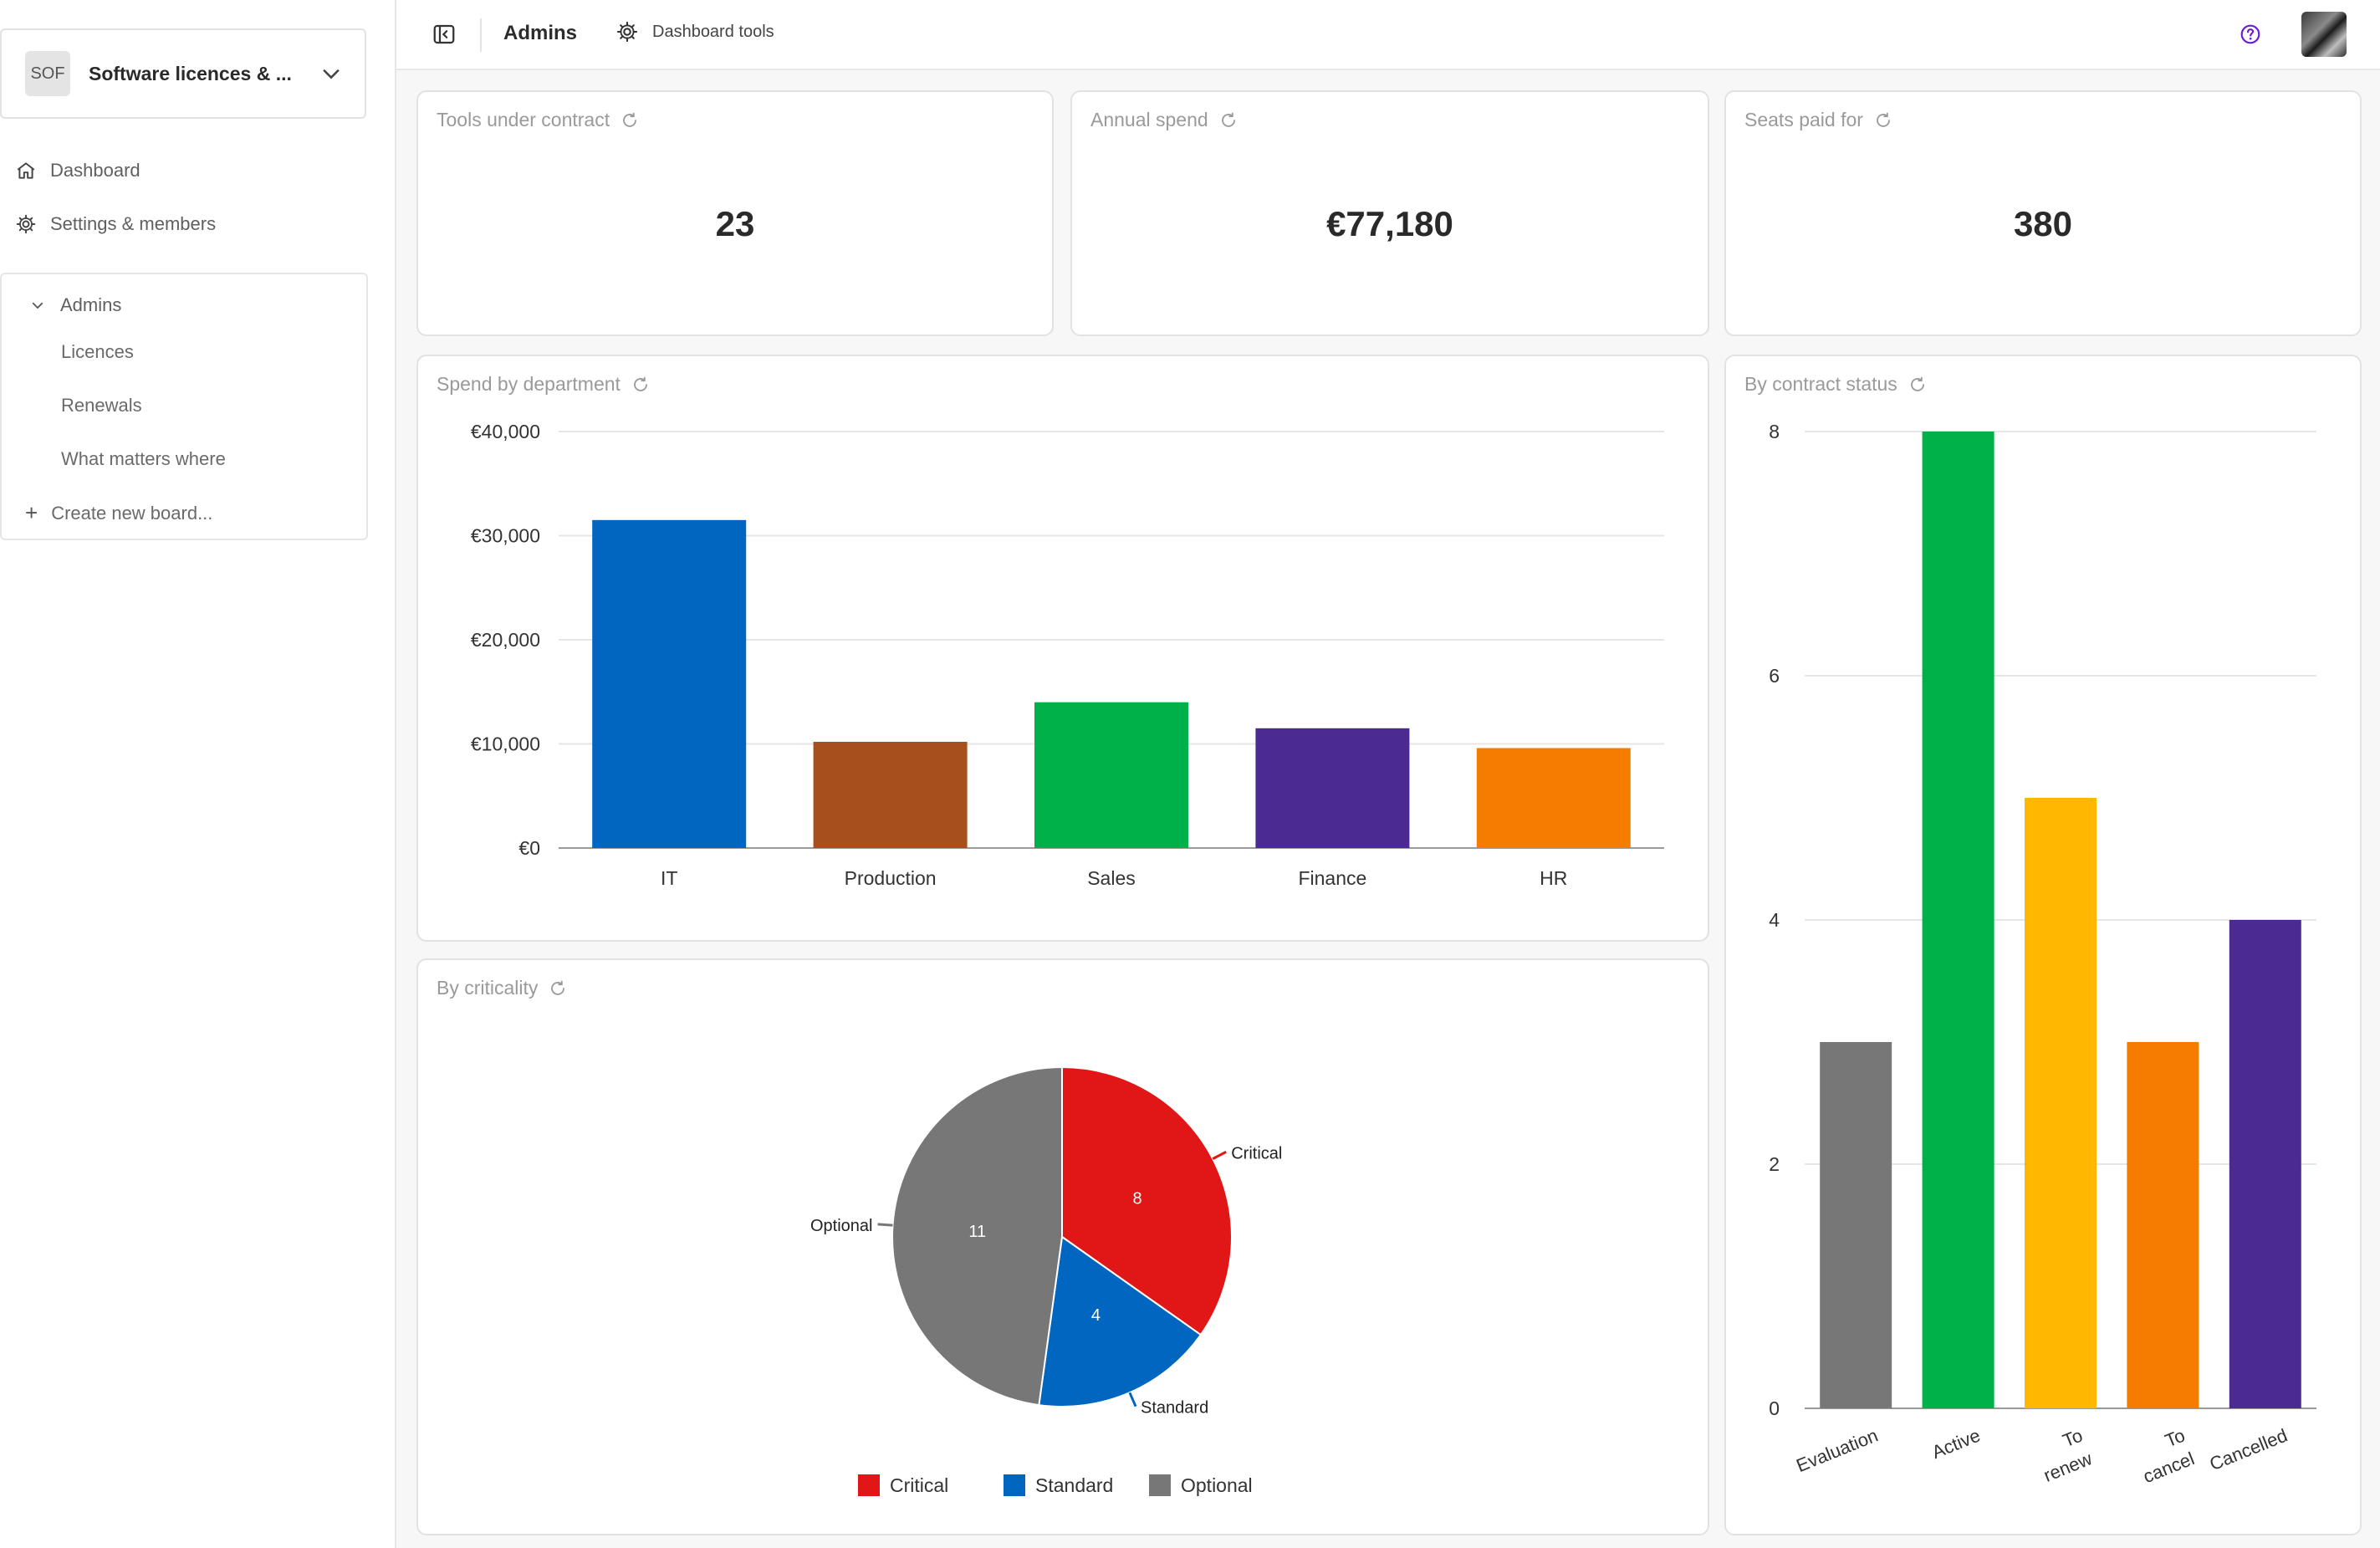 This screenshot has height=1548, width=2380. What do you see at coordinates (31, 512) in the screenshot?
I see `plus-icon: +` at bounding box center [31, 512].